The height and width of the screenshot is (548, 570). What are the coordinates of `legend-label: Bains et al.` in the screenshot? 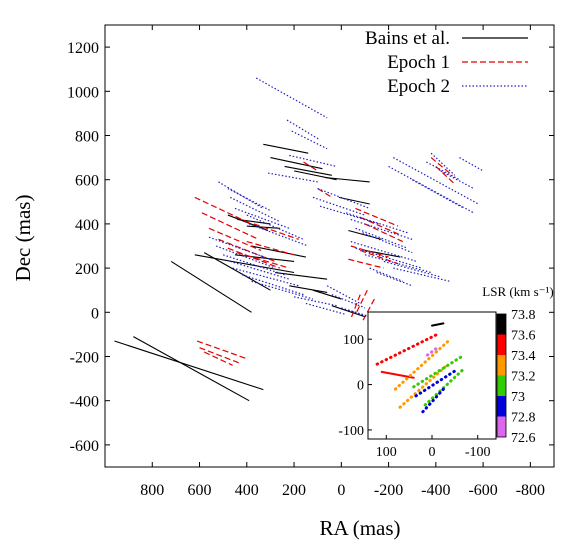 It's located at (407, 38).